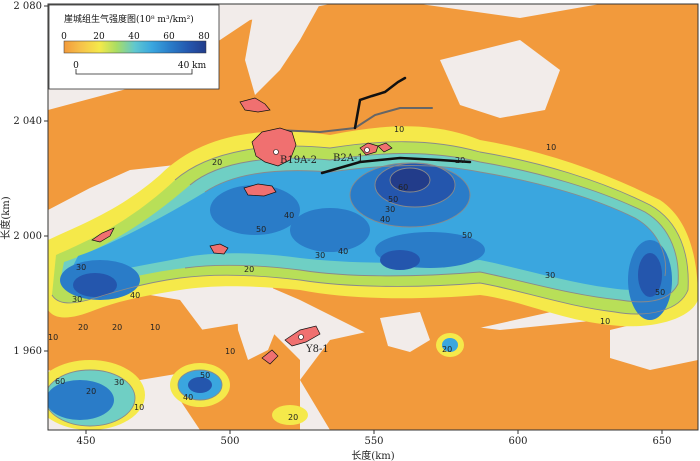  I want to click on colorbar, so click(135, 47).